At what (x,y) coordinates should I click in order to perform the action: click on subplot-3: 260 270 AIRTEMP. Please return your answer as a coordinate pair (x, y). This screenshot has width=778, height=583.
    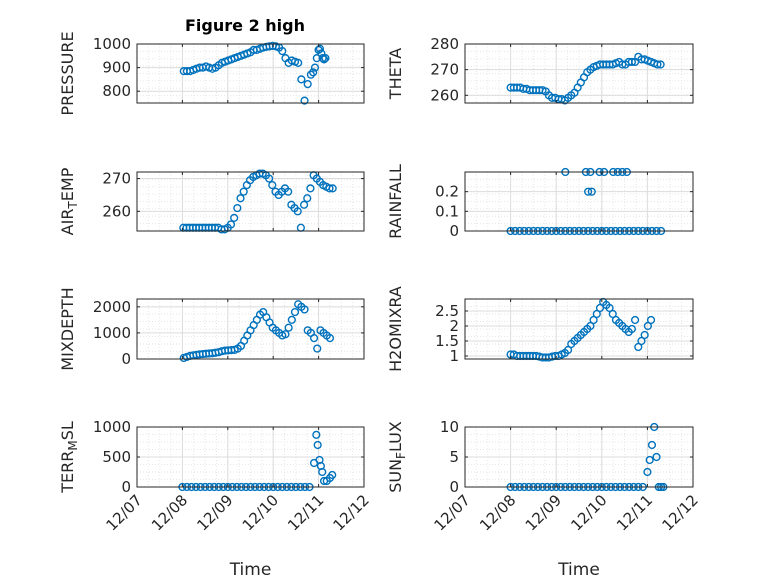
    Looking at the image, I should click on (211, 201).